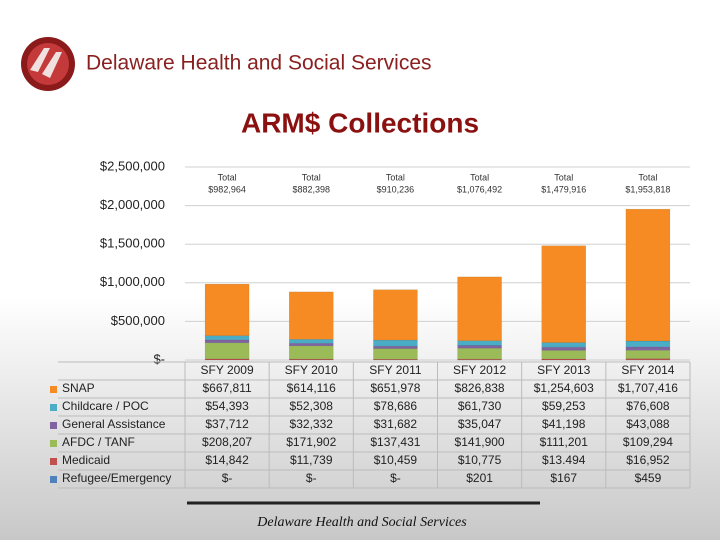 Image resolution: width=720 pixels, height=540 pixels. I want to click on x-tick-label: SFY 2012, so click(479, 370).